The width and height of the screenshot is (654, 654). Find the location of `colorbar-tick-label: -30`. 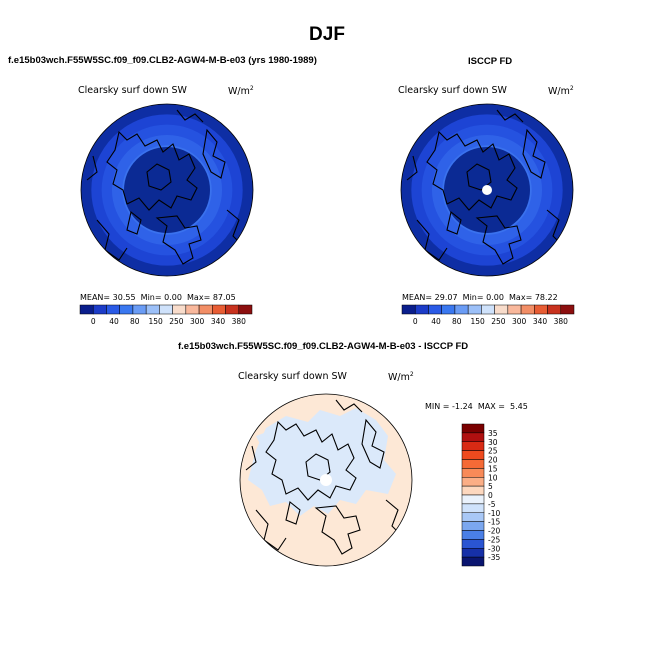

colorbar-tick-label: -30 is located at coordinates (494, 548).